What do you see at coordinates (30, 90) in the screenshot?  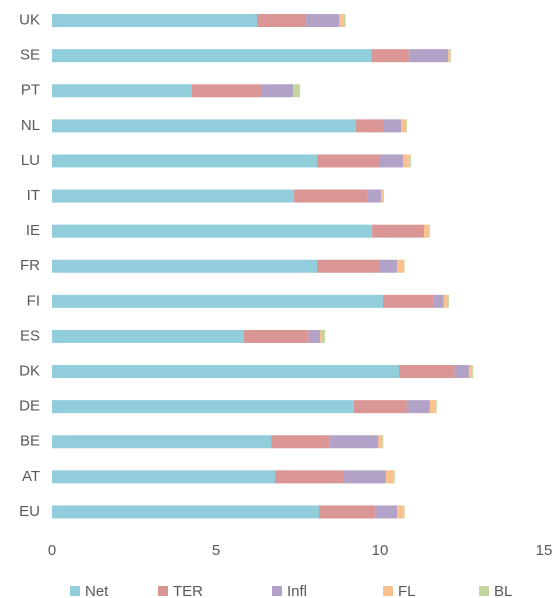 I see `y-tick-label: PT` at bounding box center [30, 90].